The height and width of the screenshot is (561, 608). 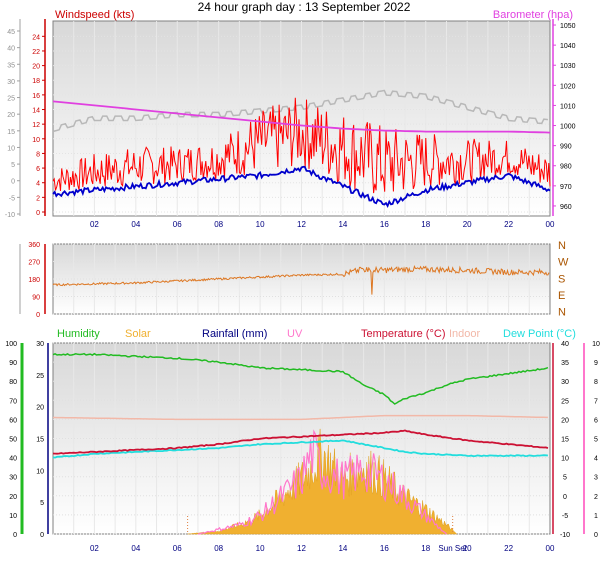 I want to click on temperature-tick-label: 25, so click(x=565, y=401).